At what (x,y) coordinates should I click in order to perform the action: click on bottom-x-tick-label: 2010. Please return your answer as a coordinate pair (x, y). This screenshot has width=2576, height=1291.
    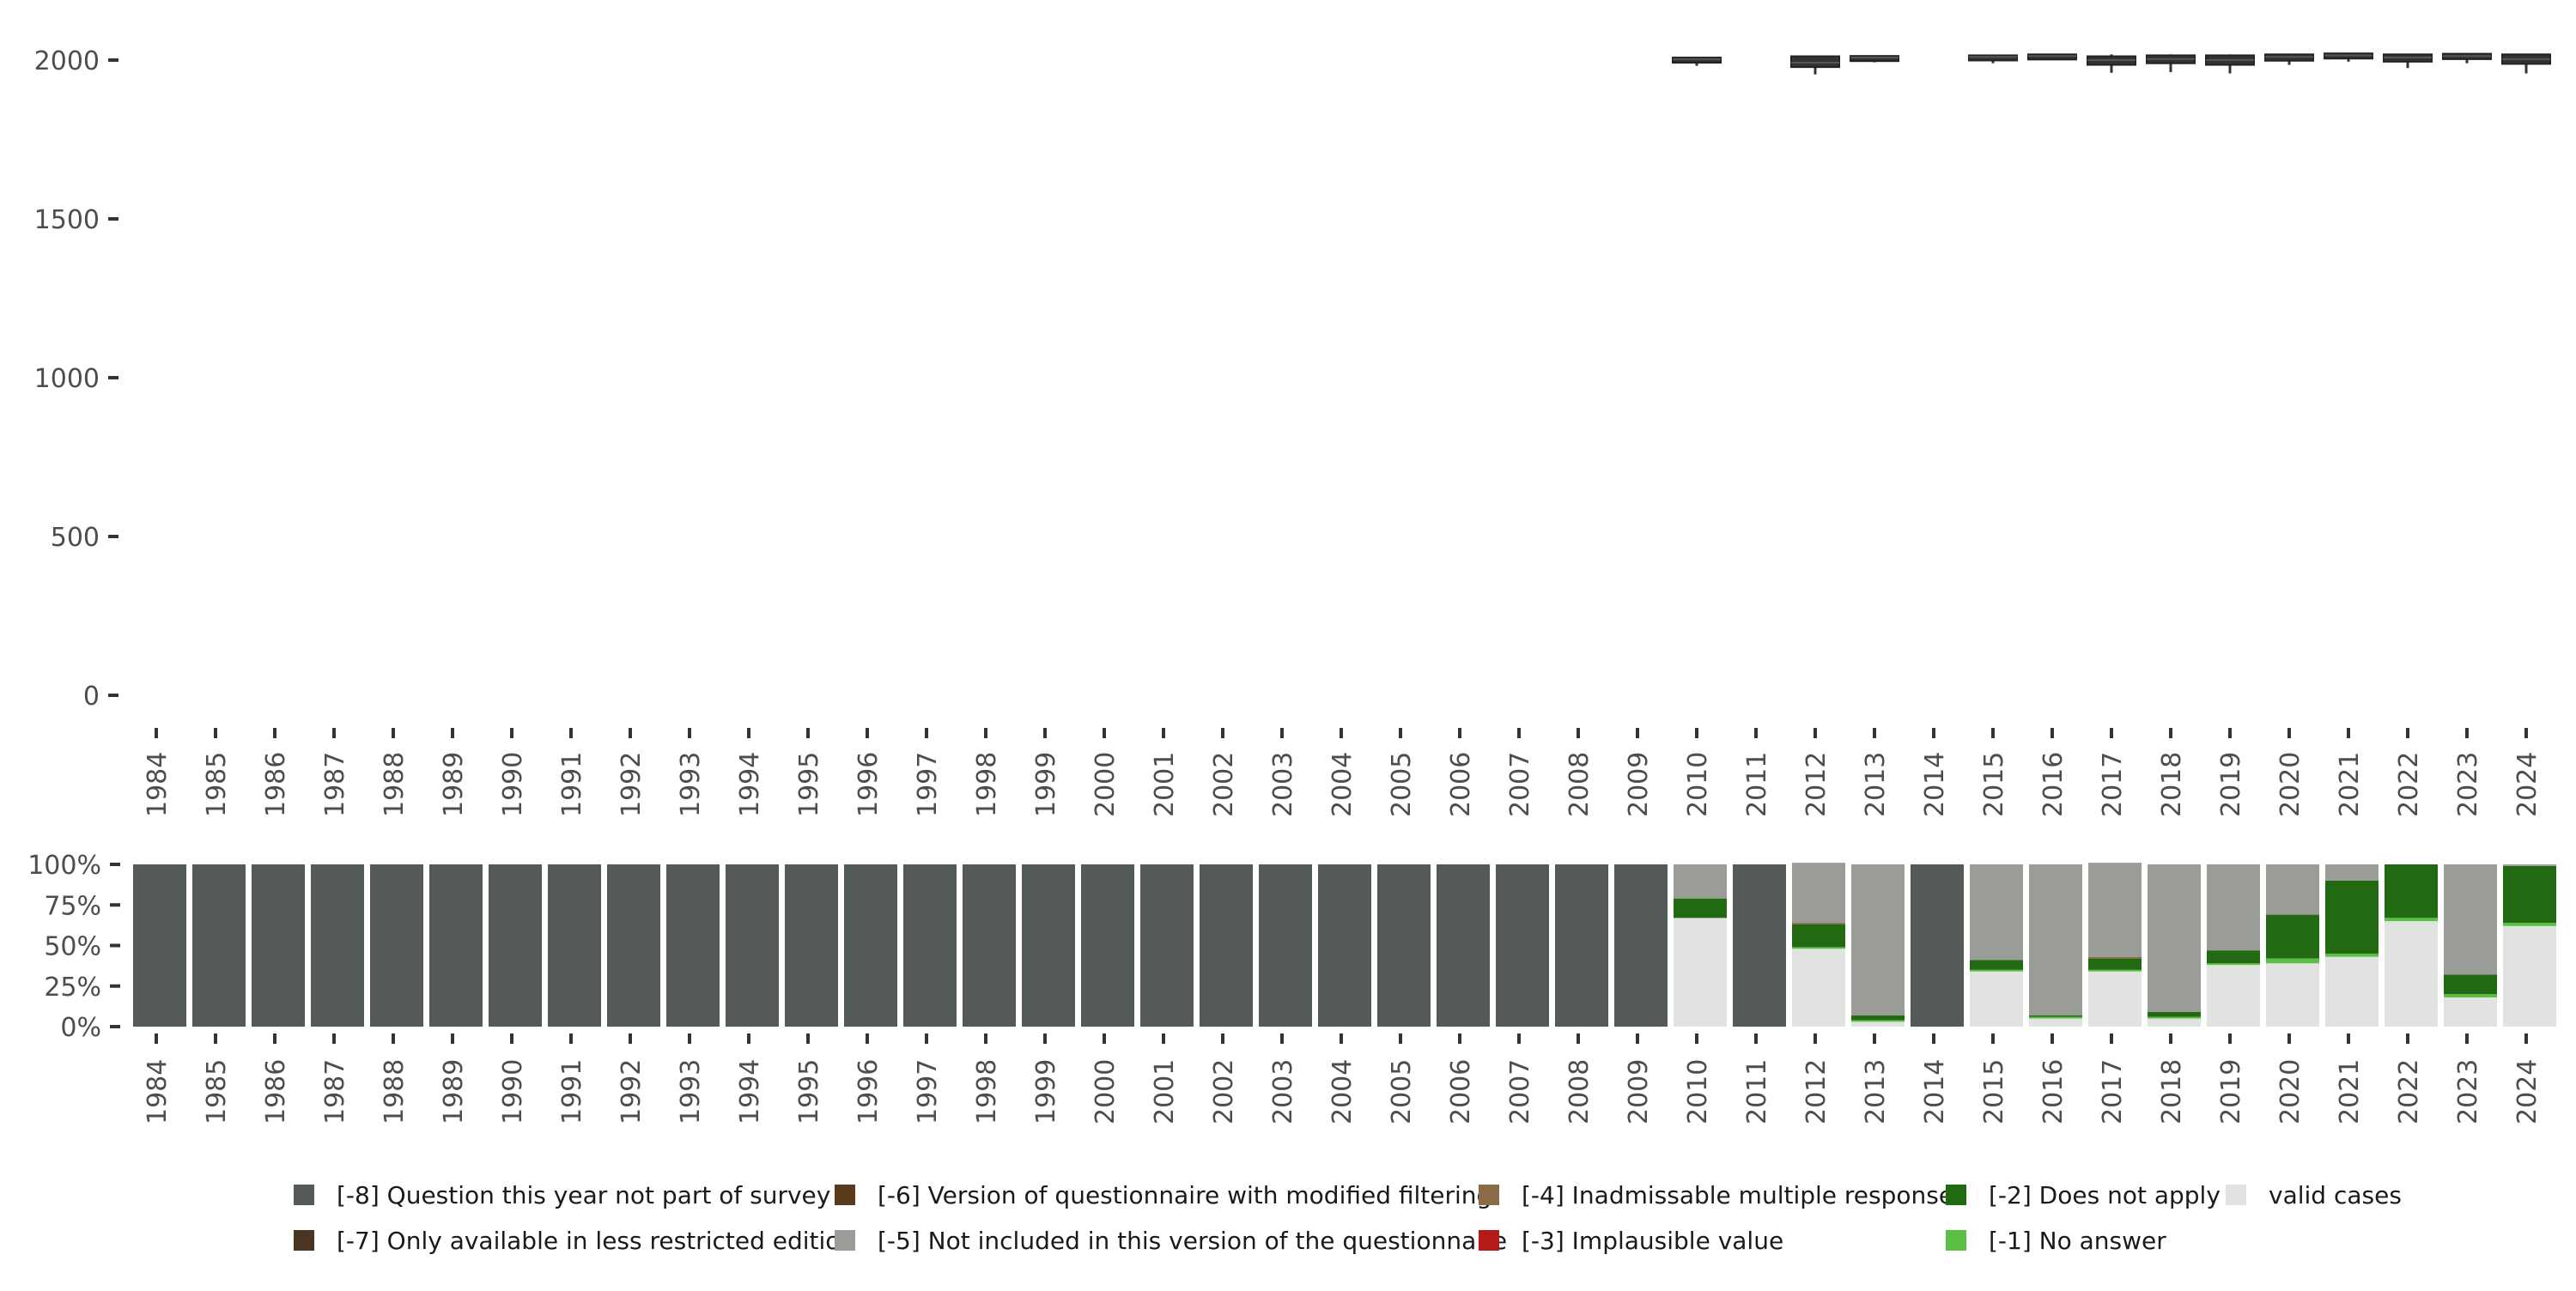
    Looking at the image, I should click on (1698, 1092).